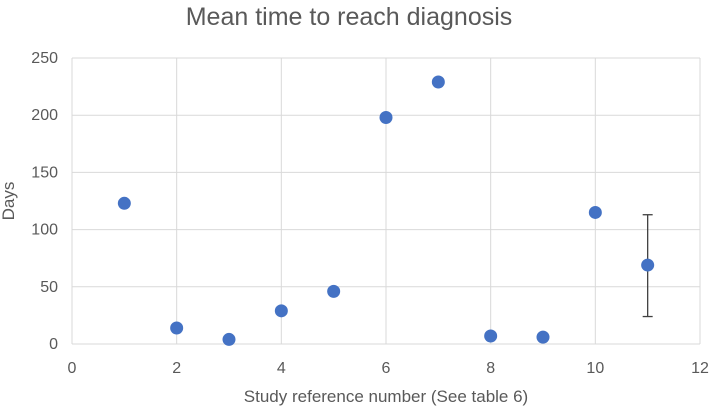  I want to click on x-axis-label: Study reference number (See table 6), so click(386, 396).